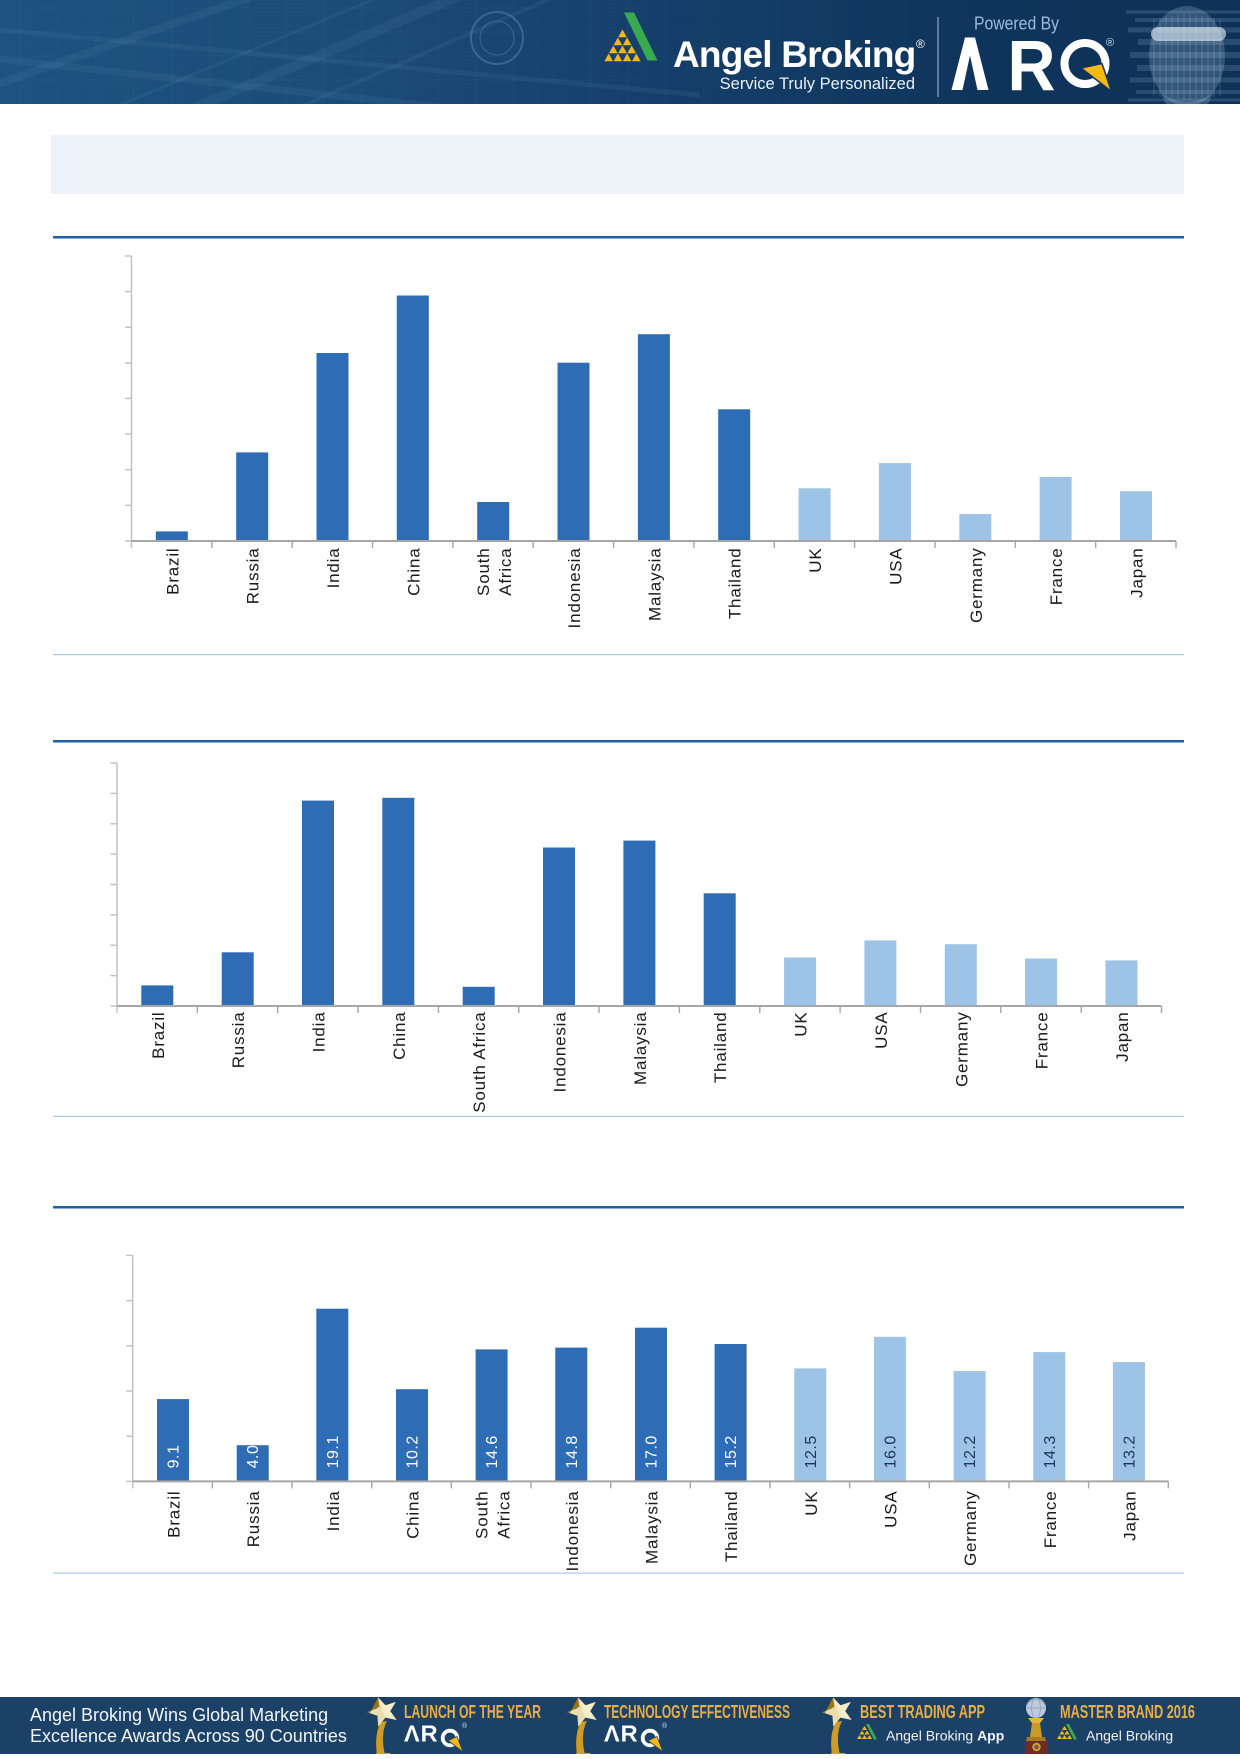 This screenshot has height=1759, width=1240. I want to click on svg-text: LAUNCH OF THE YEAR, so click(472, 1711).